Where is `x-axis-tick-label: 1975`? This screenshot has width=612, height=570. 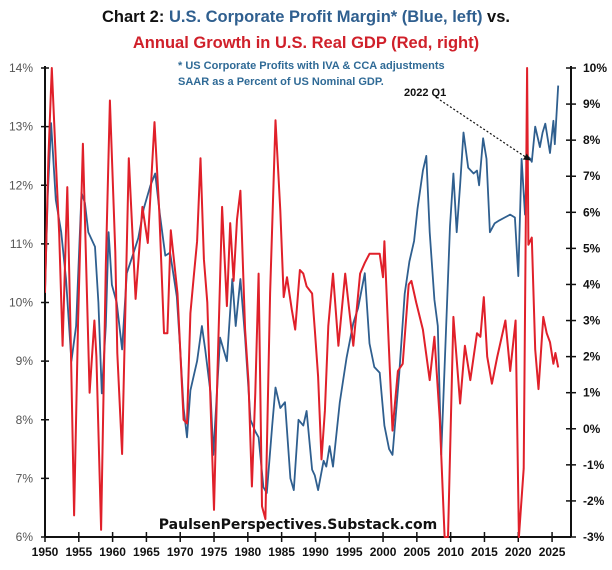 x-axis-tick-label: 1975 is located at coordinates (214, 552).